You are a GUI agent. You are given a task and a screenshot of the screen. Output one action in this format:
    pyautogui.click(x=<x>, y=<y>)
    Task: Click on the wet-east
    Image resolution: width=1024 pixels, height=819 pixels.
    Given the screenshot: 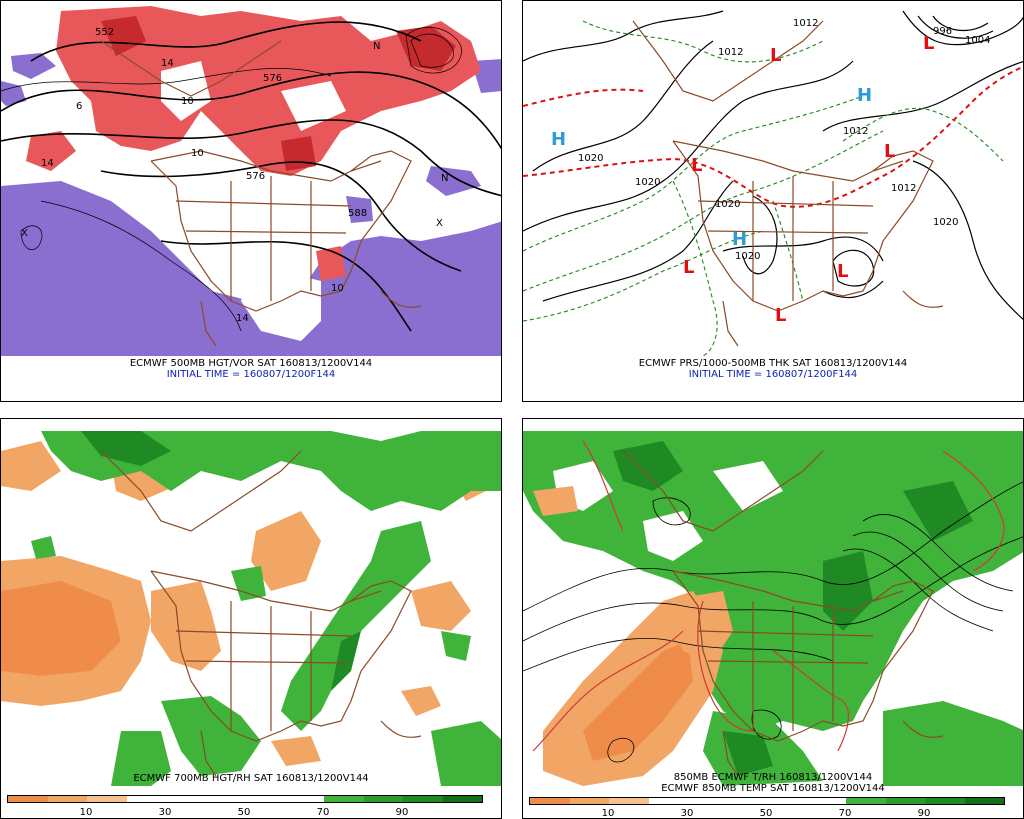 What is the action you would take?
    pyautogui.click(x=356, y=626)
    